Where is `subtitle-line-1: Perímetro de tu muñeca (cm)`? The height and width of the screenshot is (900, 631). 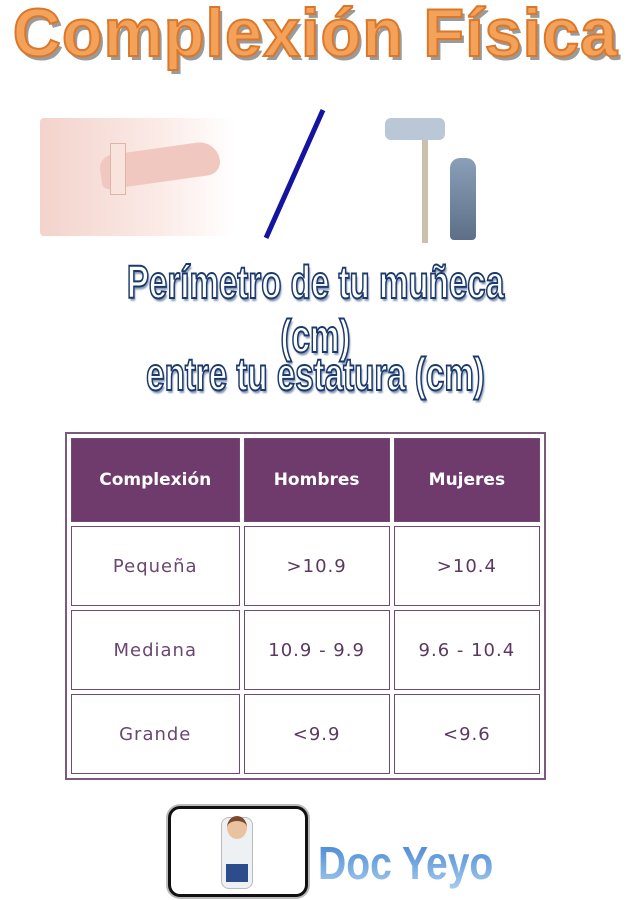
subtitle-line-1: Perímetro de tu muñeca (cm) is located at coordinates (315, 309).